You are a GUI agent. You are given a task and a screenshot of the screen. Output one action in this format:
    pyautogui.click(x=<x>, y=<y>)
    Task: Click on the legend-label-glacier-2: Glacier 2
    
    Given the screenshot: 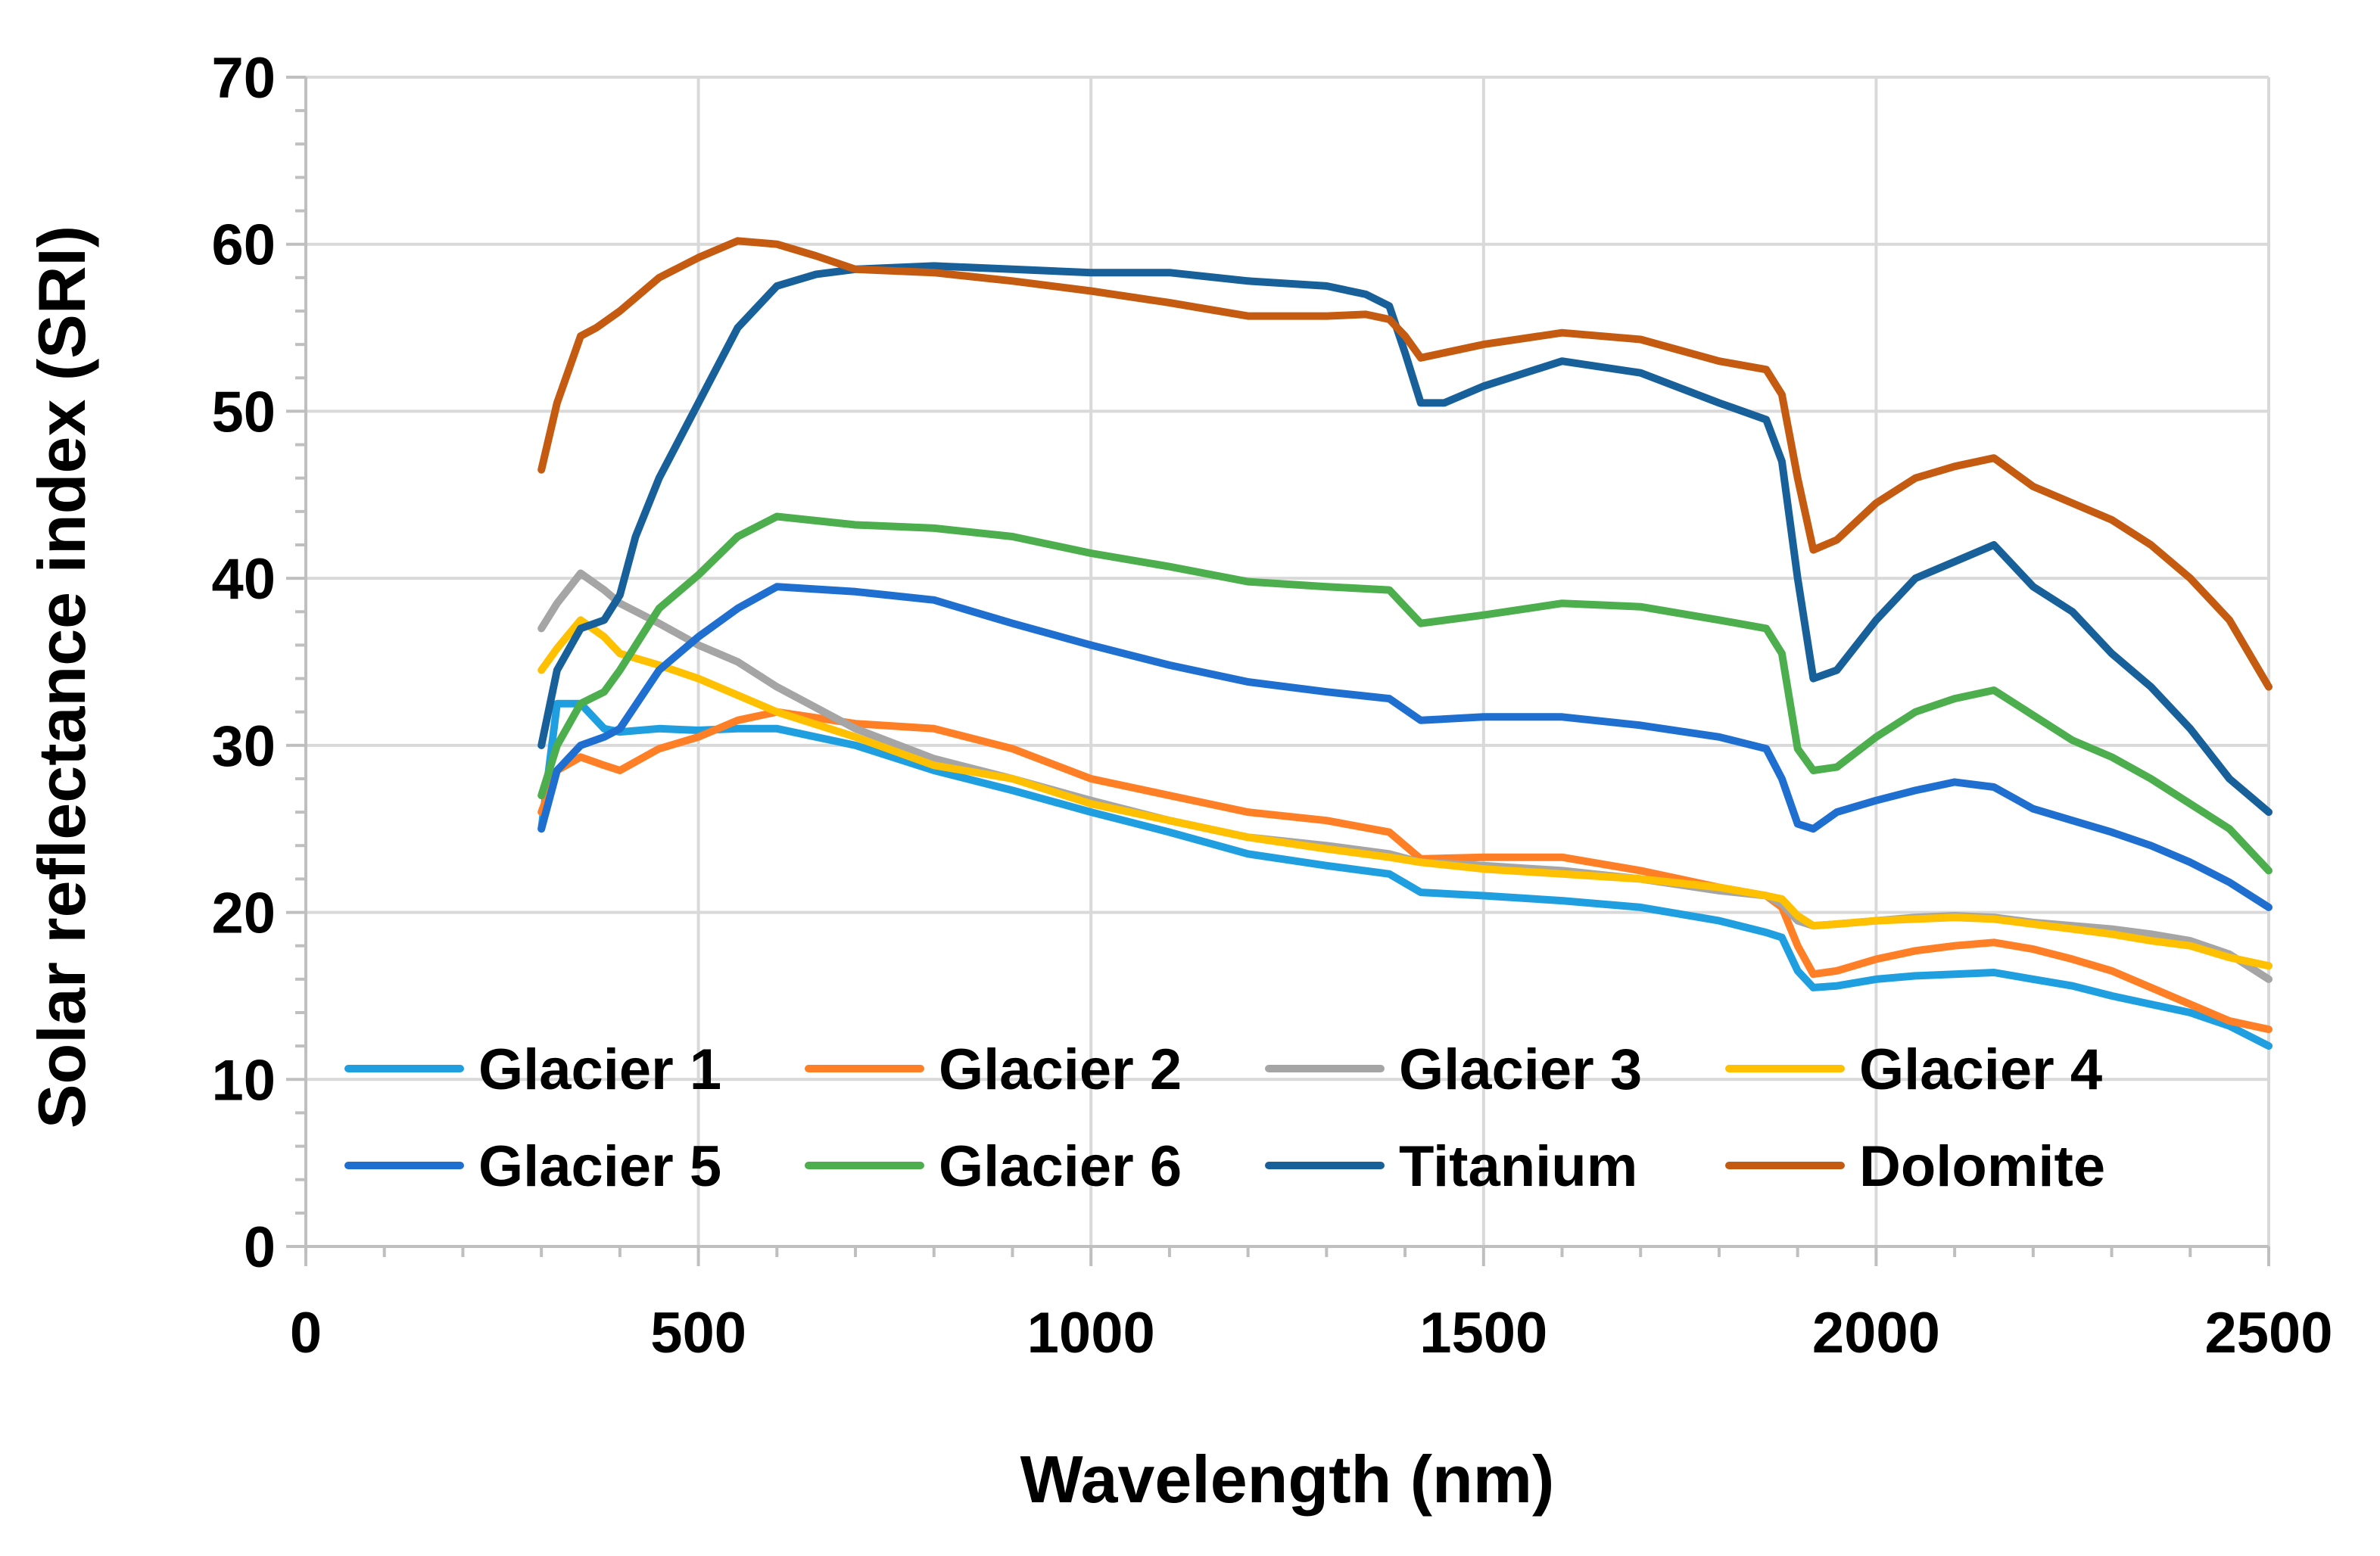 What is the action you would take?
    pyautogui.click(x=1060, y=1070)
    